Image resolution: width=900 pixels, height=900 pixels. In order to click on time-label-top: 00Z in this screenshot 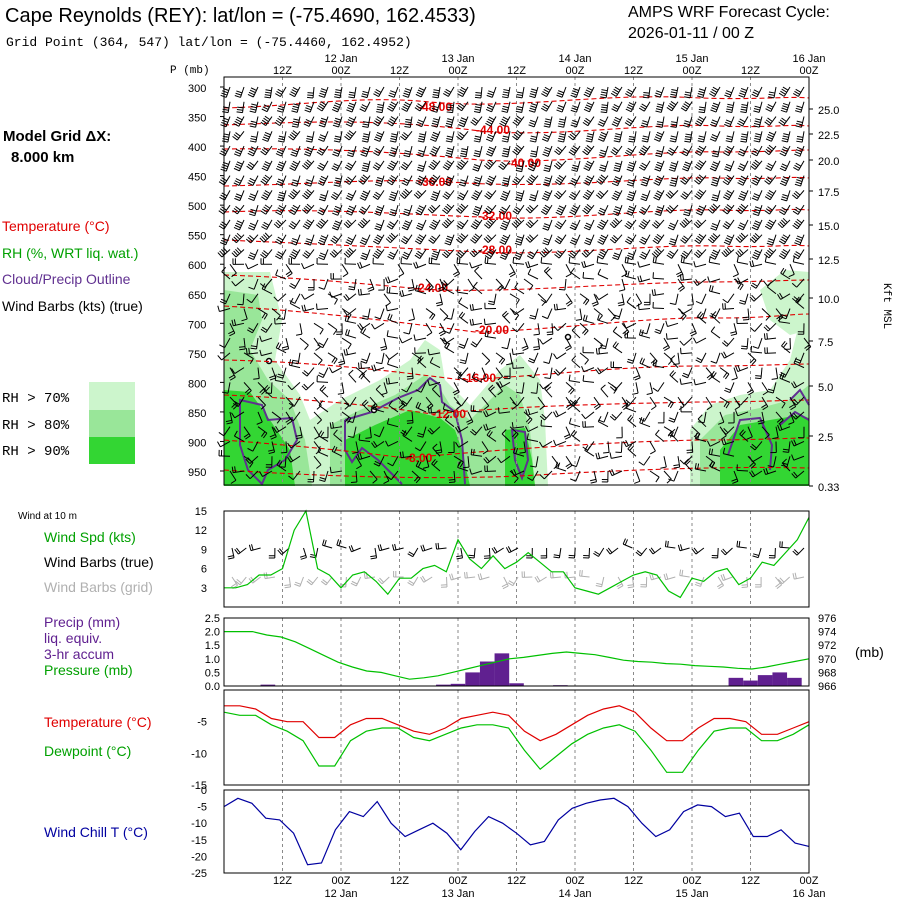, I will do `click(458, 71)`.